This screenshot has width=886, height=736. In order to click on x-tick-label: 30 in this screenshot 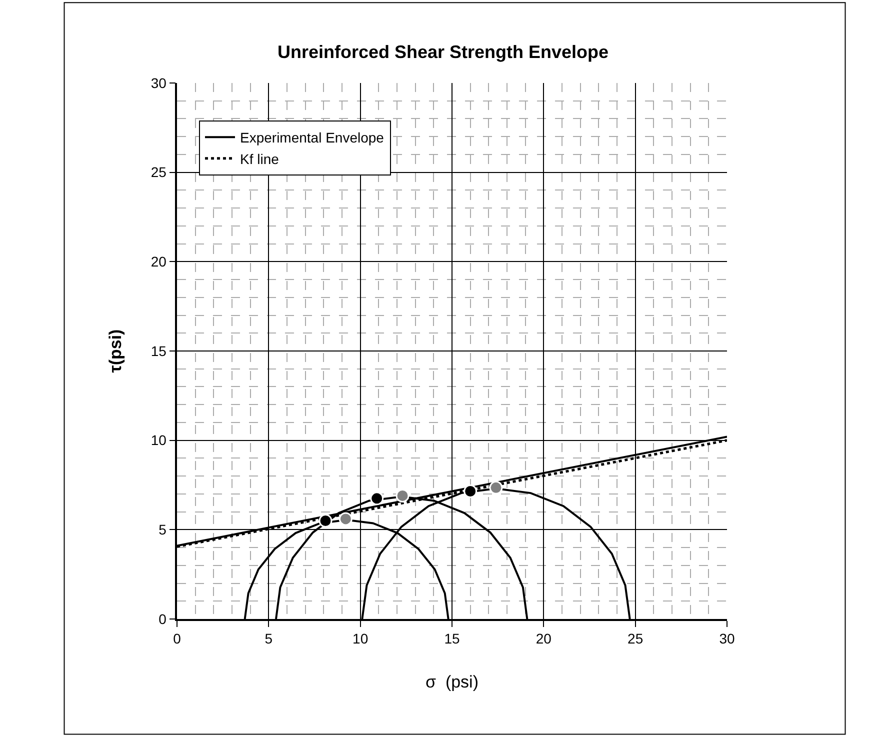, I will do `click(727, 638)`.